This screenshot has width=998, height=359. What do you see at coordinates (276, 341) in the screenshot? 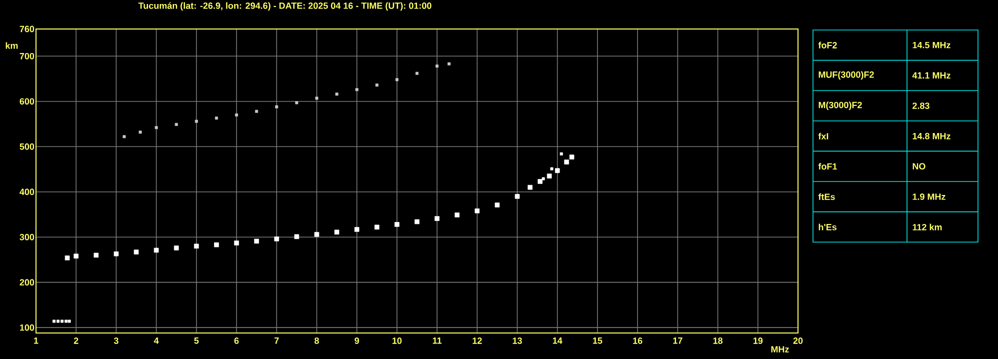
I see `x-tick-label: 7` at bounding box center [276, 341].